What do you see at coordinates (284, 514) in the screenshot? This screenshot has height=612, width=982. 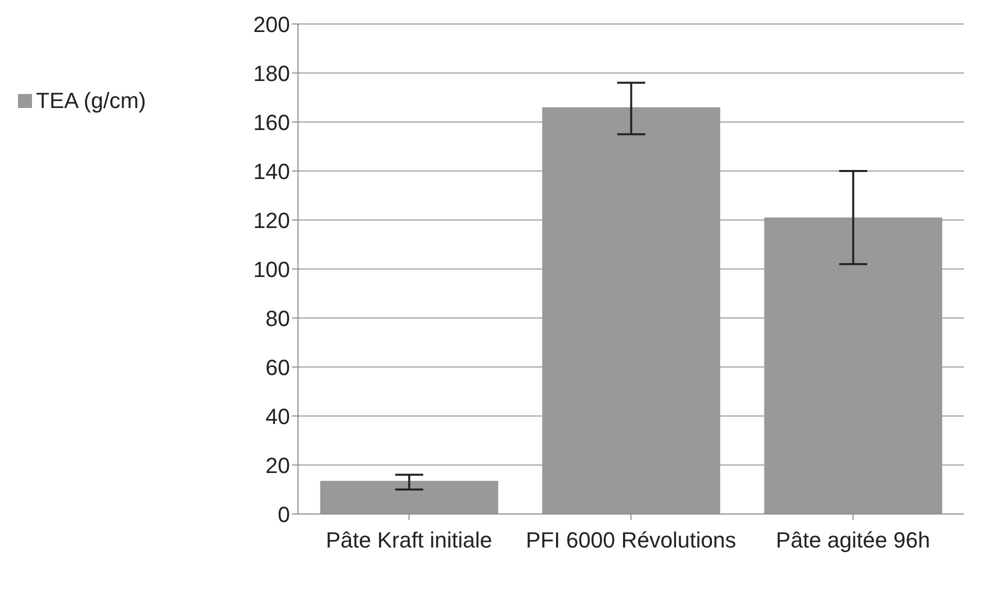 I see `y-tick-label: 0` at bounding box center [284, 514].